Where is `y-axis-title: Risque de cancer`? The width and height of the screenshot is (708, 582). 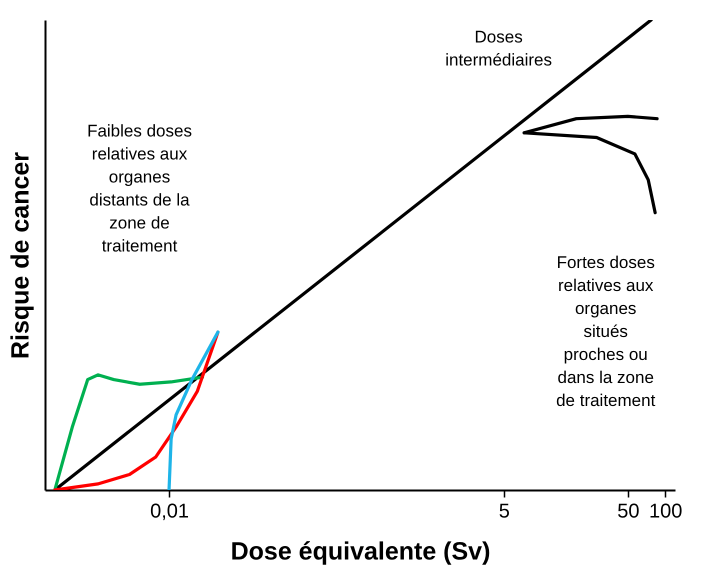
y-axis-title: Risque de cancer is located at coordinates (20, 256).